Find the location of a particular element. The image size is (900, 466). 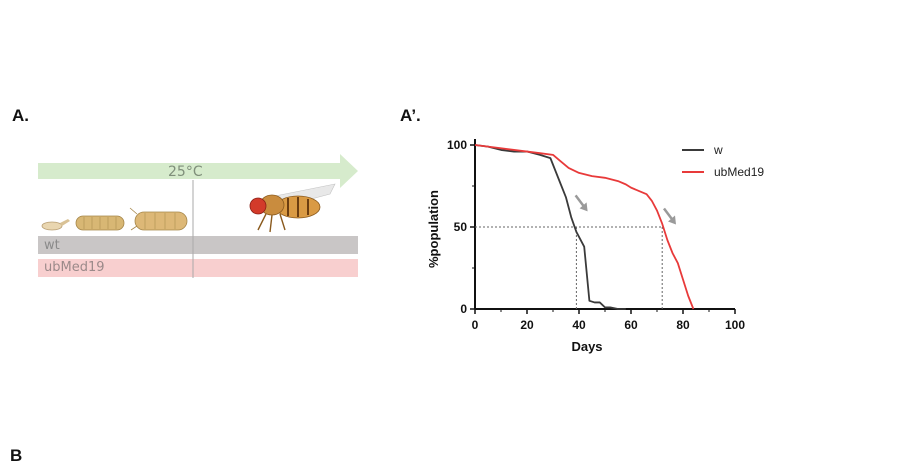

y-tick-label: 0 is located at coordinates (463, 309).